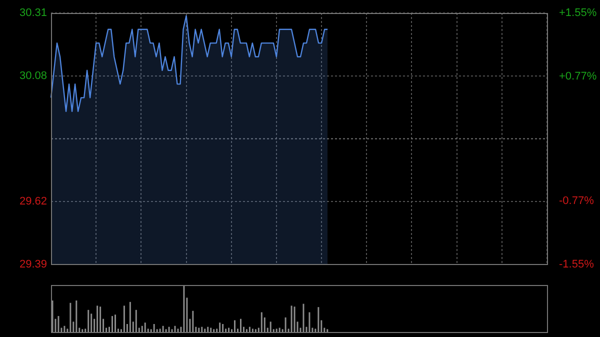 This screenshot has width=600, height=337. I want to click on y2-tick-label: +0.77%, so click(578, 76).